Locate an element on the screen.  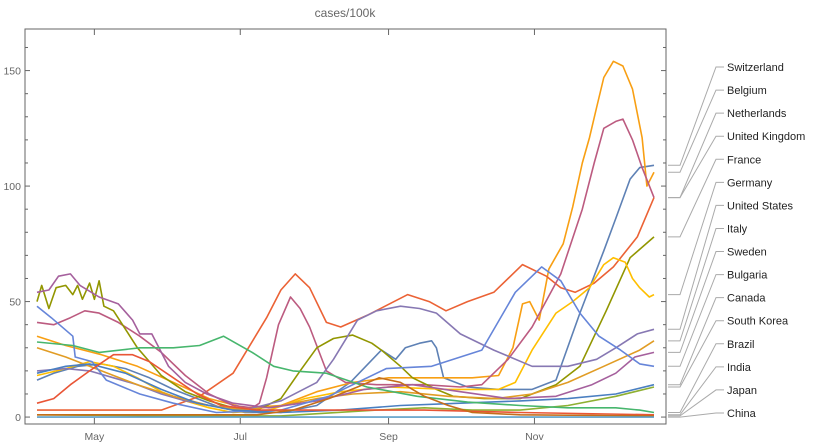
x-tick-label: May is located at coordinates (94, 437).